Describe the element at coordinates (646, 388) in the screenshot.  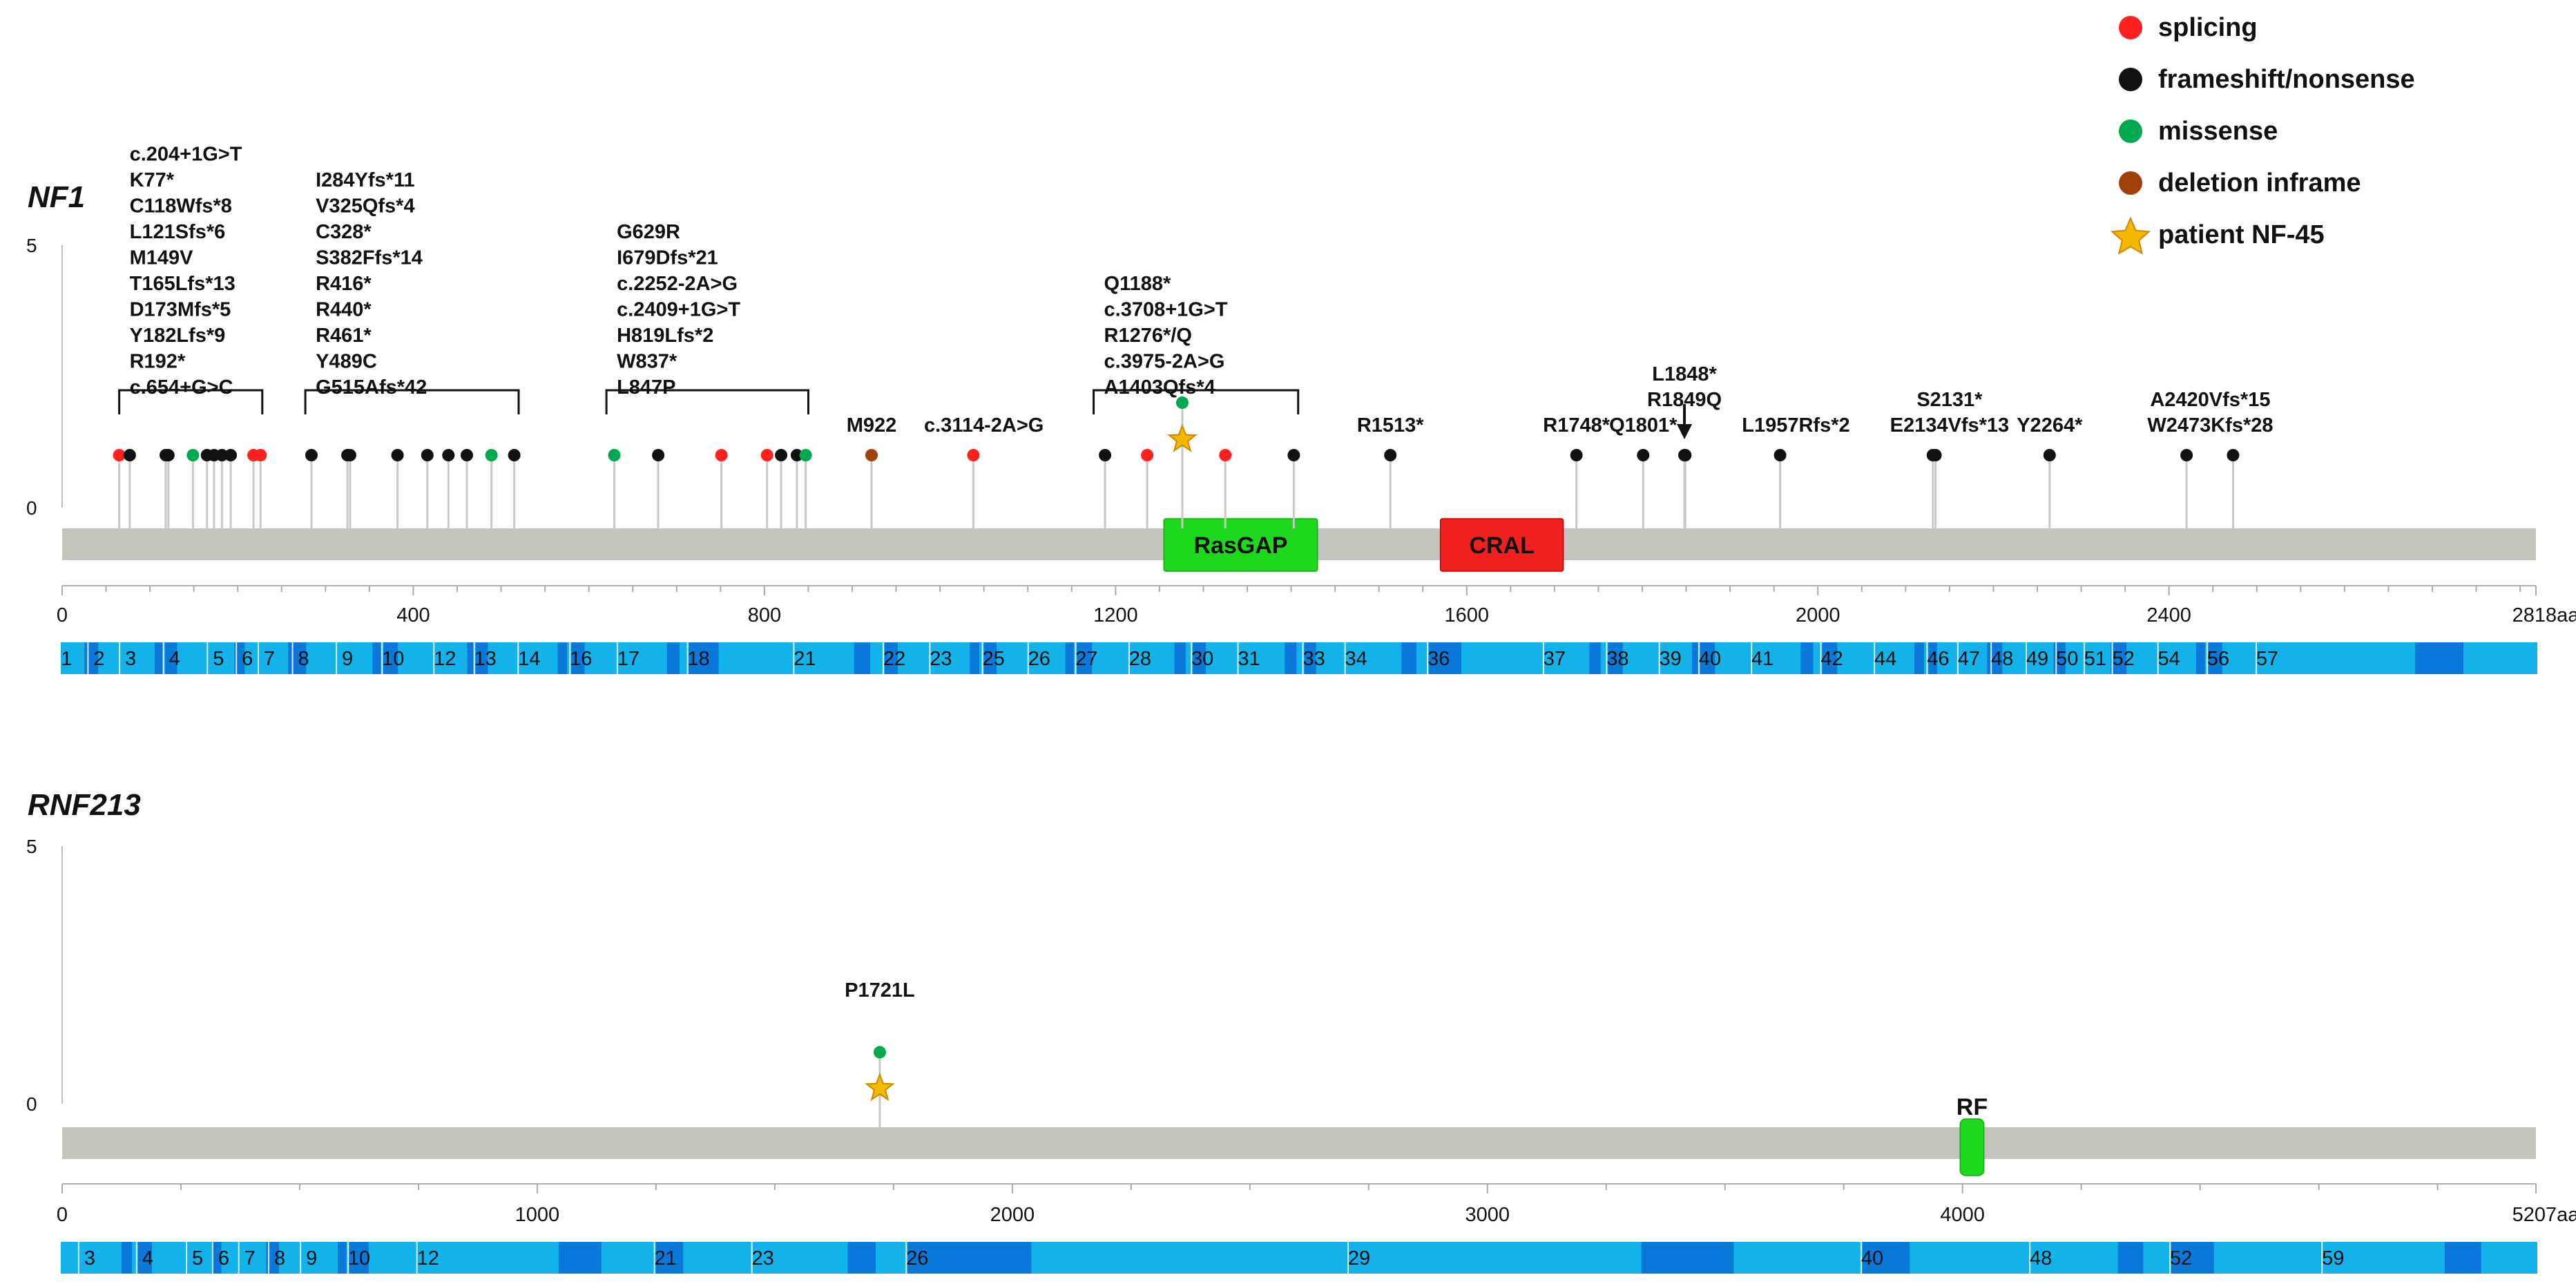
I see `mutation-label: L847P` at that location.